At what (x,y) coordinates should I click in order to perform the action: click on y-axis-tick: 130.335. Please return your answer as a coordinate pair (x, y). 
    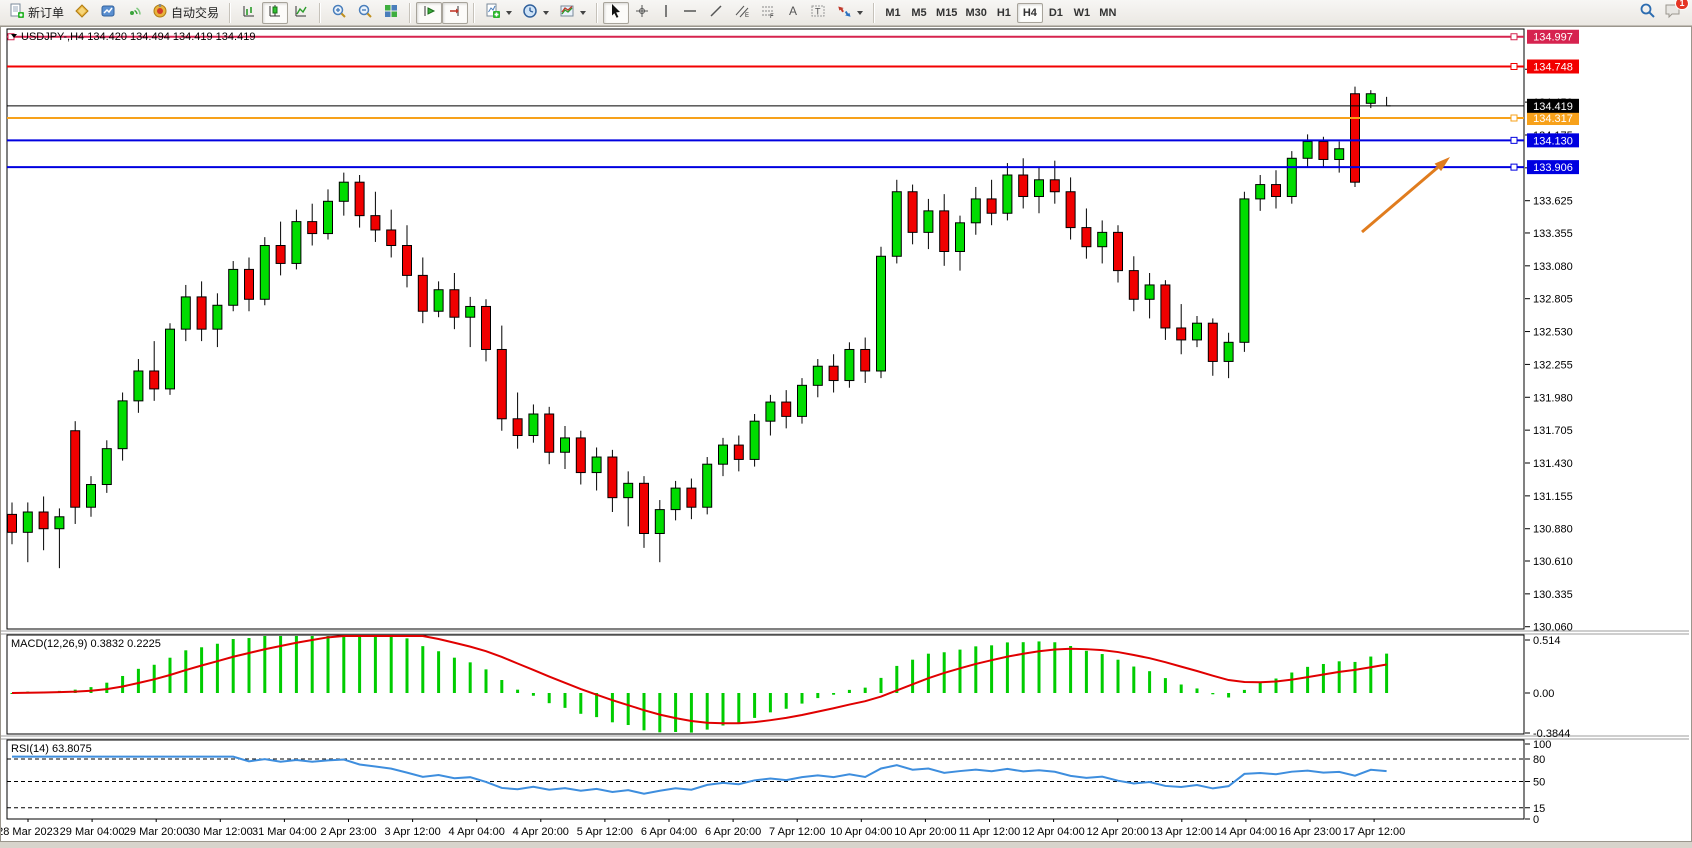
    Looking at the image, I should click on (1553, 595).